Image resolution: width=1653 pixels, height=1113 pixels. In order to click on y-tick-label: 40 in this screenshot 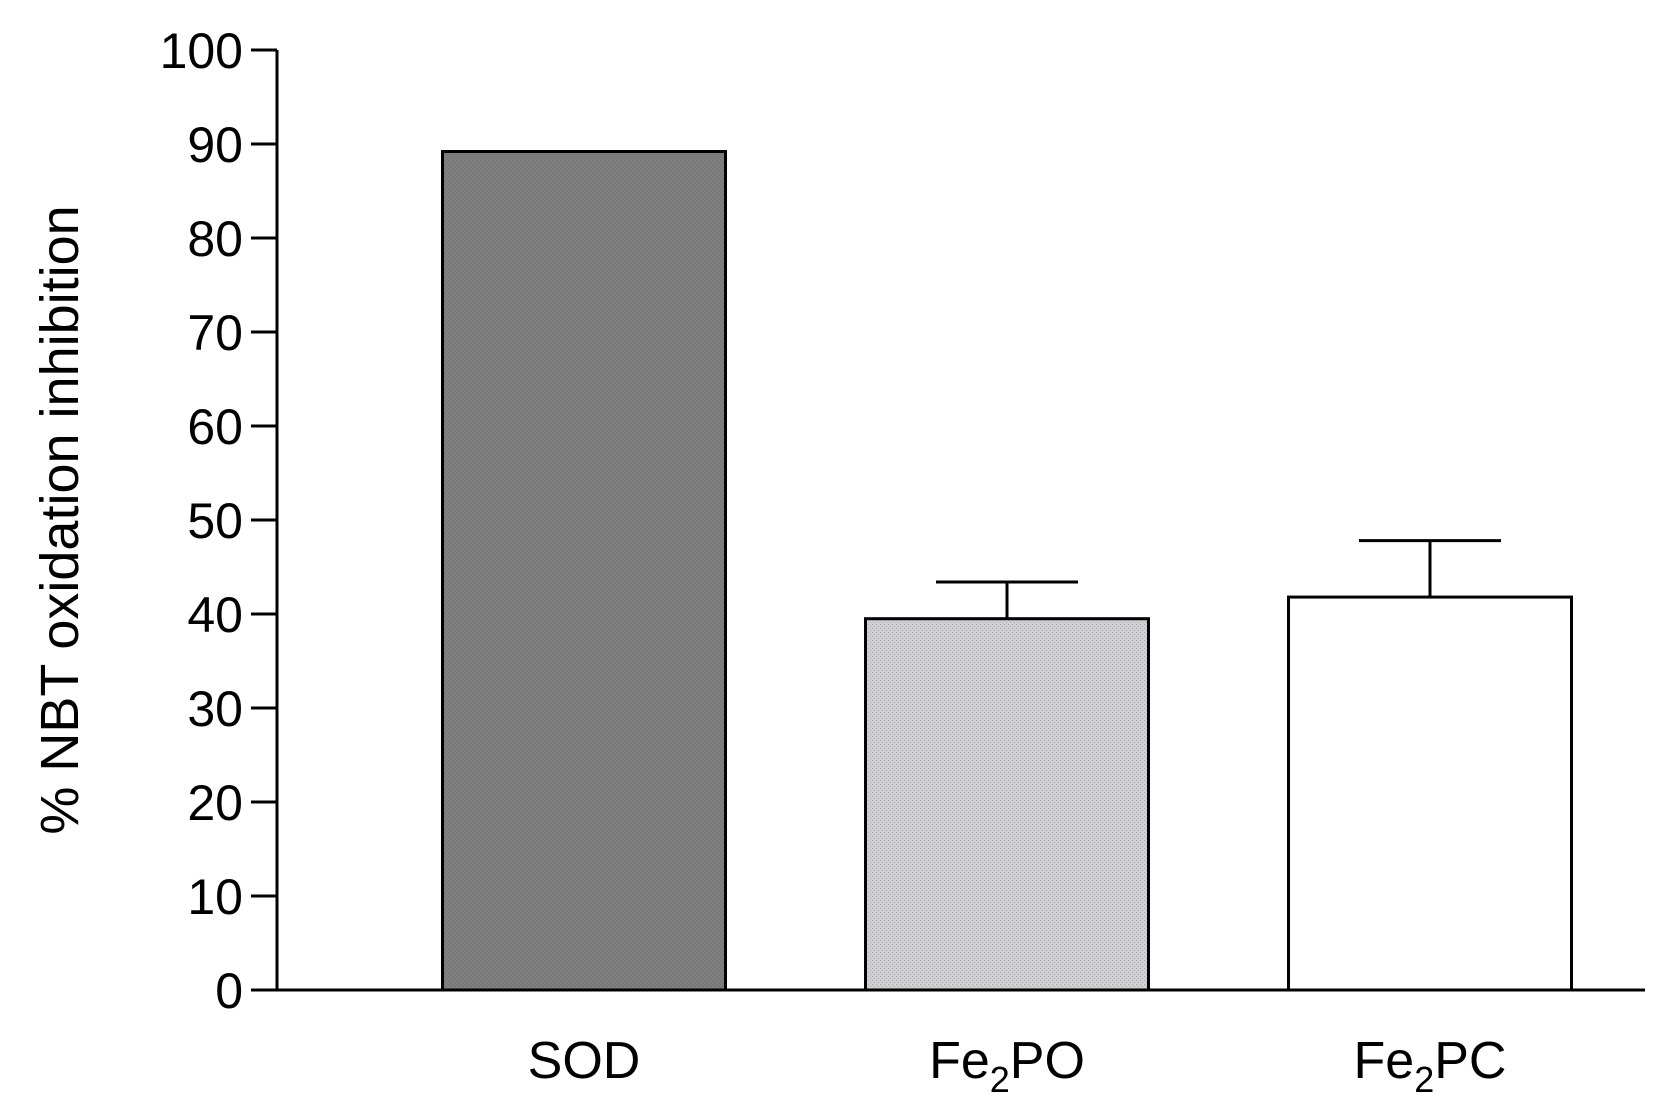, I will do `click(215, 615)`.